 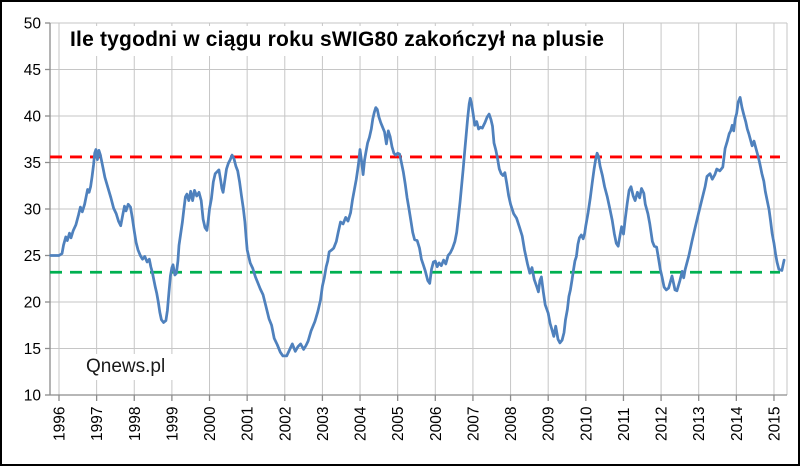 What do you see at coordinates (172, 424) in the screenshot?
I see `x-tick-label: 1999` at bounding box center [172, 424].